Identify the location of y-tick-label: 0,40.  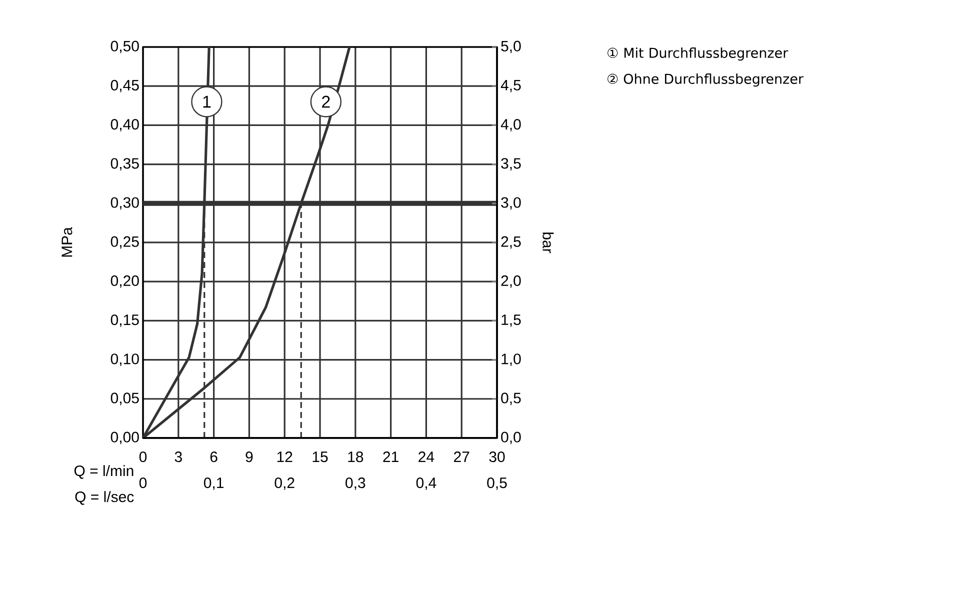
(124, 125).